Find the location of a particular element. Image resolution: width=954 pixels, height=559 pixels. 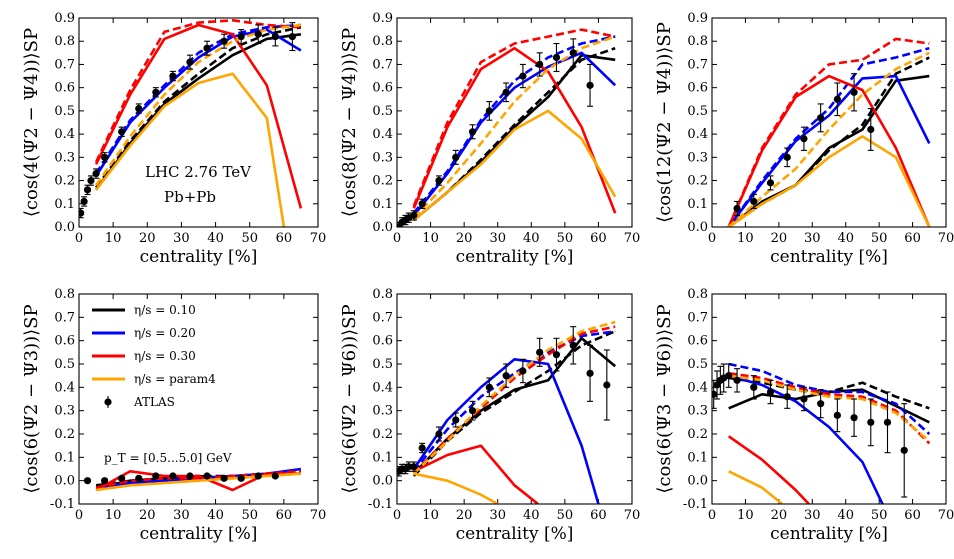

legend-label: η/s = 0.10 is located at coordinates (165, 310).